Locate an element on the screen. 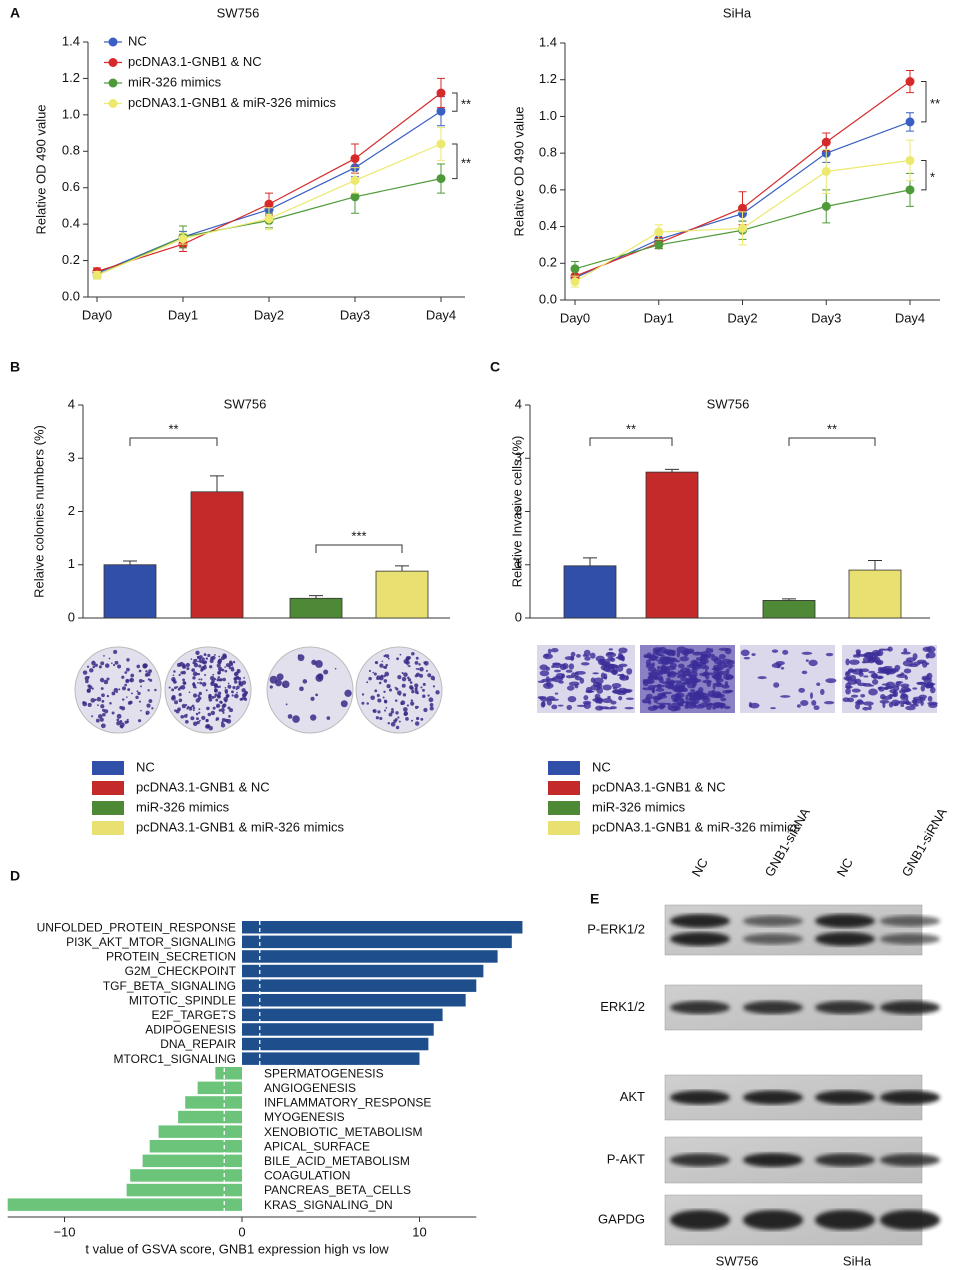 The height and width of the screenshot is (1270, 957). y-tick-label: 0.2 is located at coordinates (548, 262).